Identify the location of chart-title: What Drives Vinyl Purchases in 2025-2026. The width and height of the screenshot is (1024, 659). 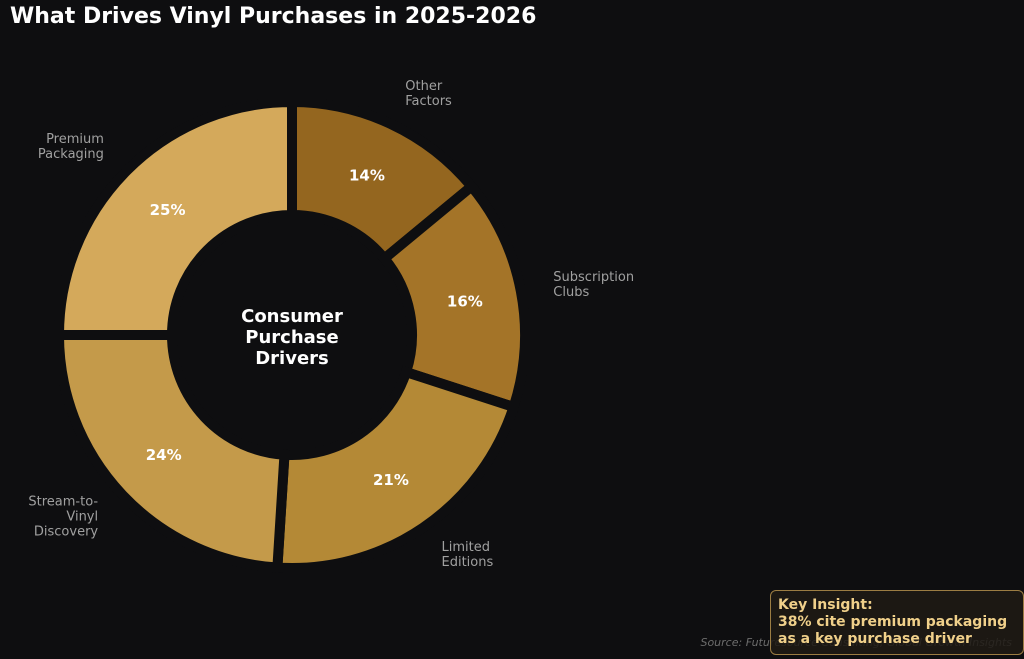
(273, 16).